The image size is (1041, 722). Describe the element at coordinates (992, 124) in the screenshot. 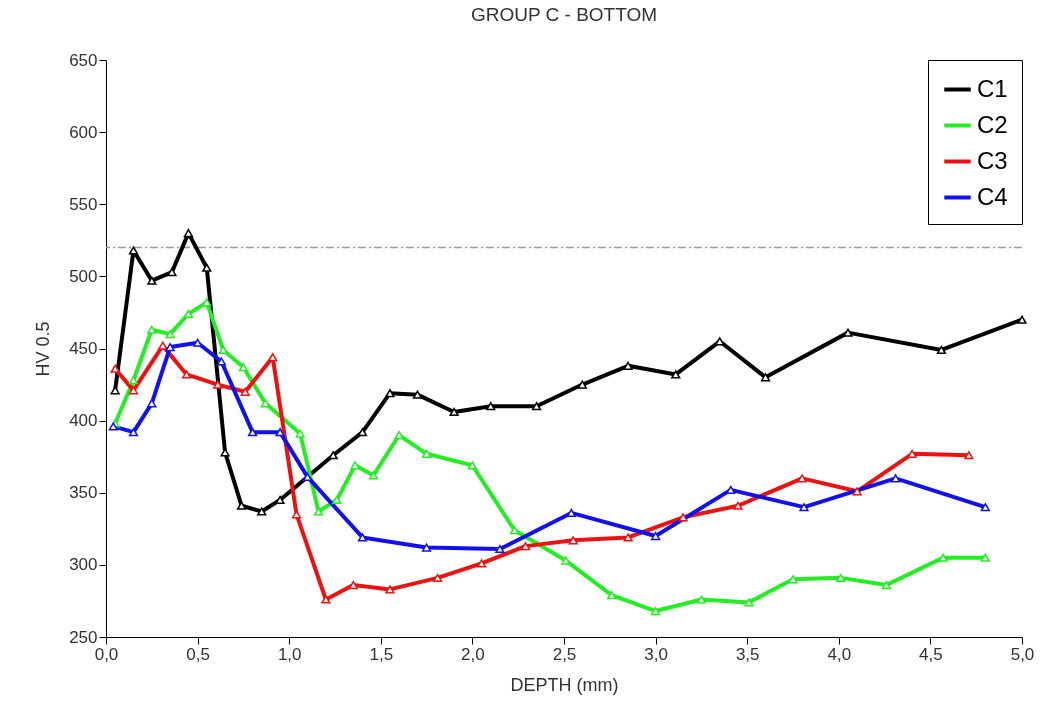

I see `legend-label: C2` at that location.